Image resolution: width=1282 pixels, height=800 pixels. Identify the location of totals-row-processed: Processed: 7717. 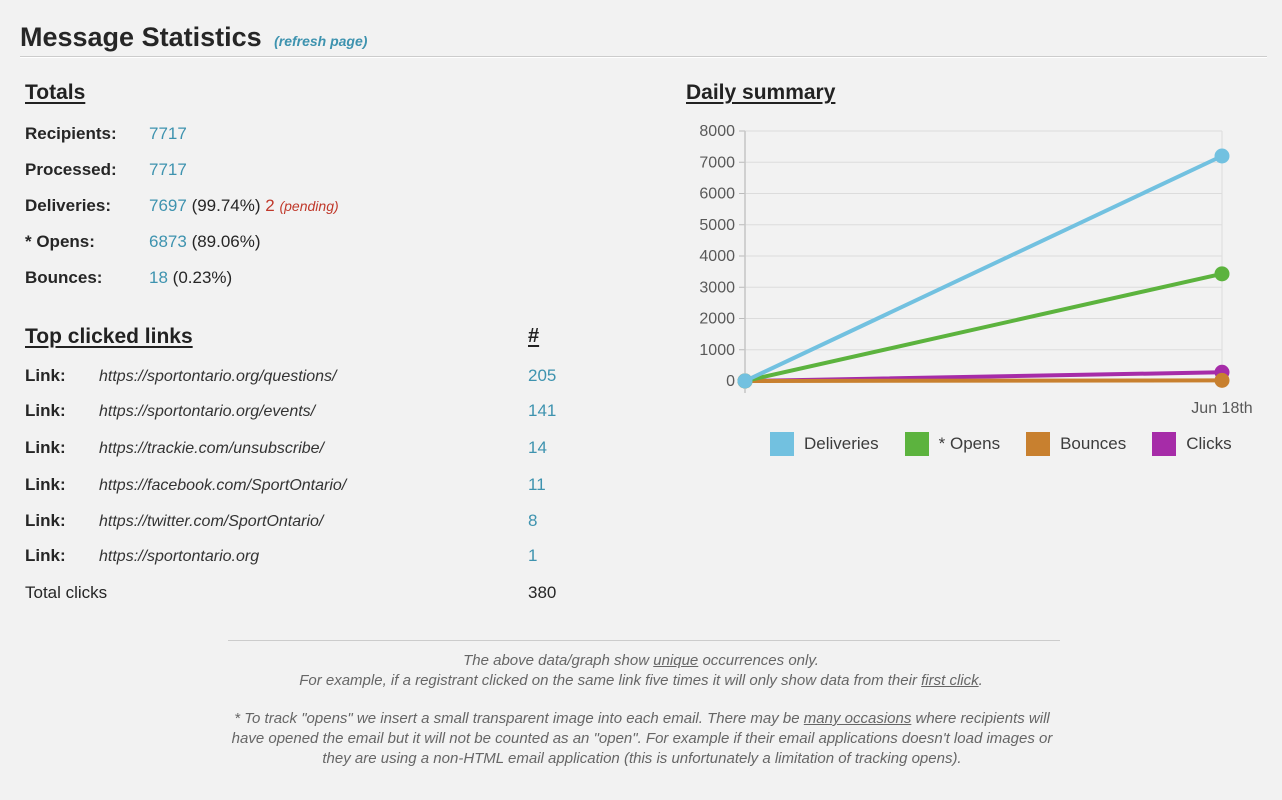
(106, 170).